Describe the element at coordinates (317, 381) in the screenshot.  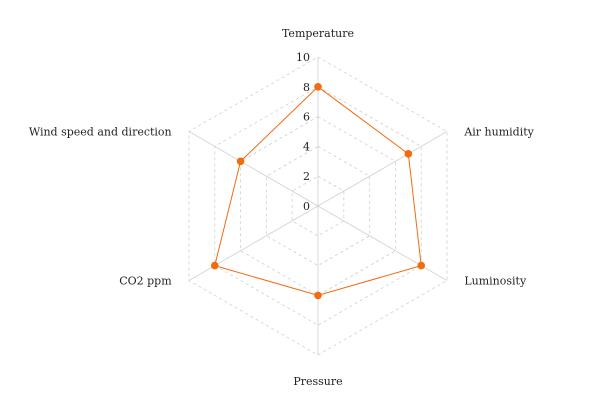
I see `category-label-pressure: Pressure` at that location.